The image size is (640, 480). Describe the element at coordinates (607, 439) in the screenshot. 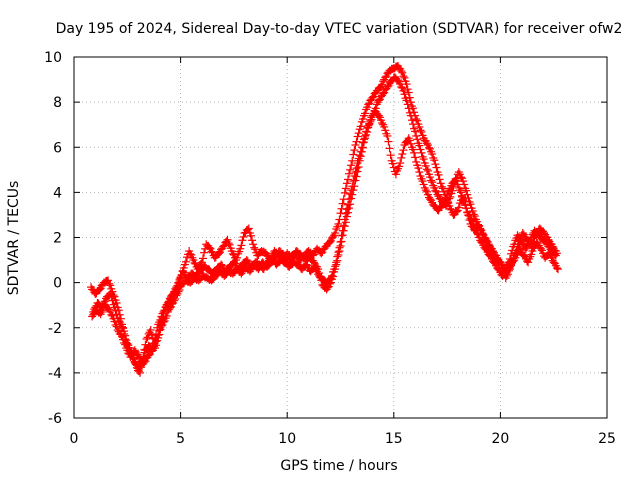

I see `x-tick-label: 25` at that location.